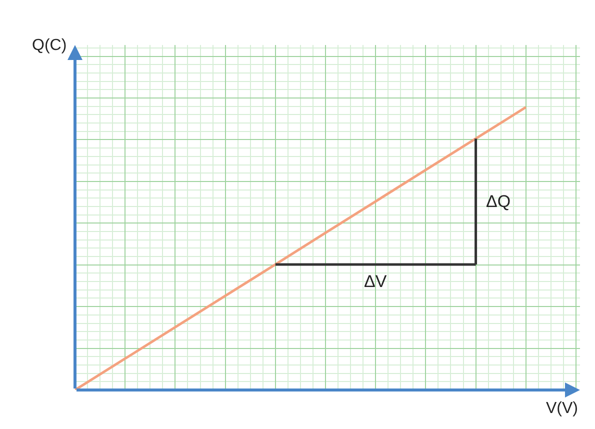  Describe the element at coordinates (49, 45) in the screenshot. I see `y-axis-title: Q(C)` at that location.